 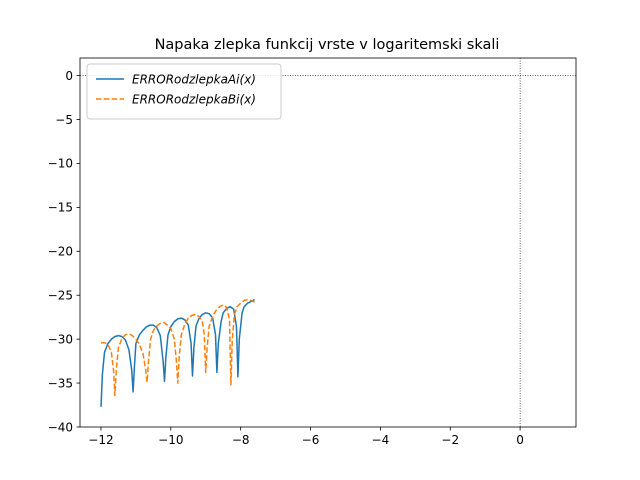 What do you see at coordinates (381, 440) in the screenshot?
I see `x-tick-label: −4` at bounding box center [381, 440].